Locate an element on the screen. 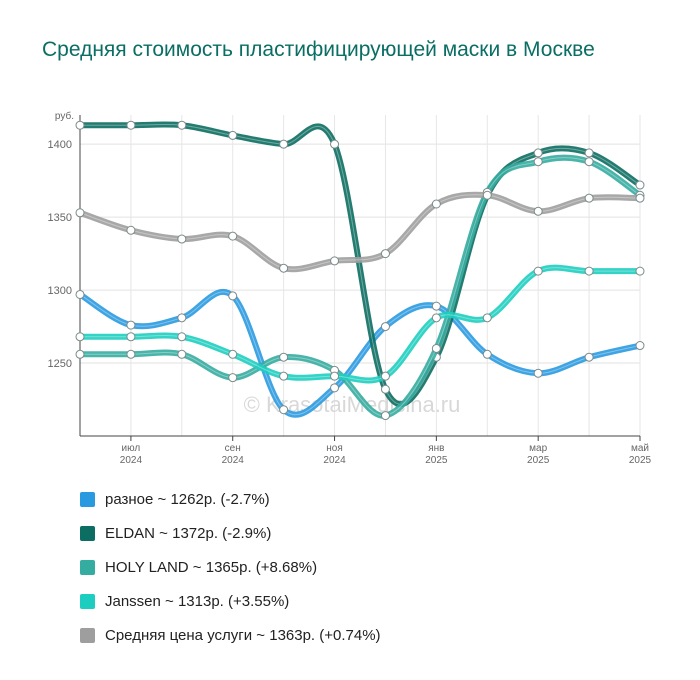 This screenshot has width=700, height=680. legend-item: HOLY LAND ~ 1365р. (+8.68%) is located at coordinates (230, 567).